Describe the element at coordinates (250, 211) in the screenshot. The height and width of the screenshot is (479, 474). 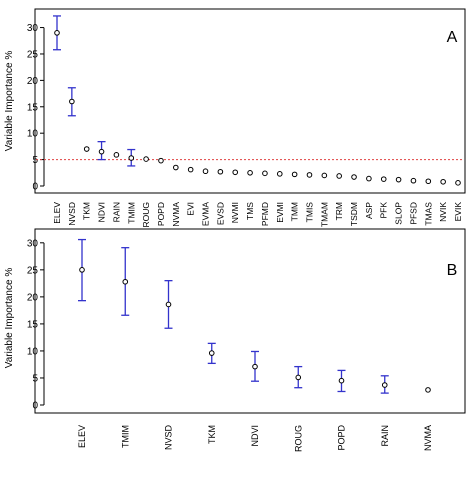
I see `x-tick-label-tms: TMS` at that location.